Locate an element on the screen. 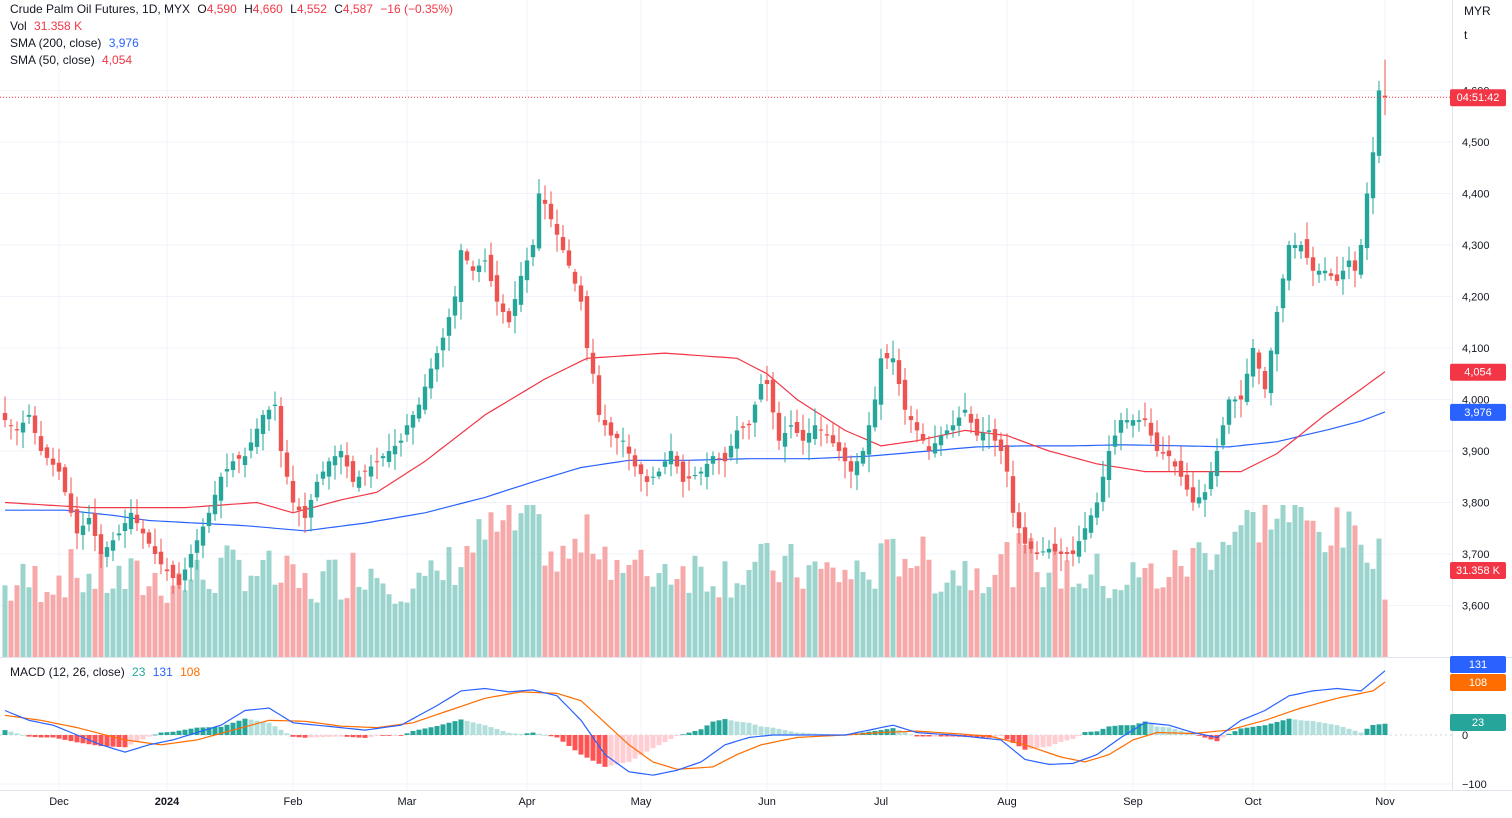 The width and height of the screenshot is (1512, 818). open-label: O is located at coordinates (202, 9).